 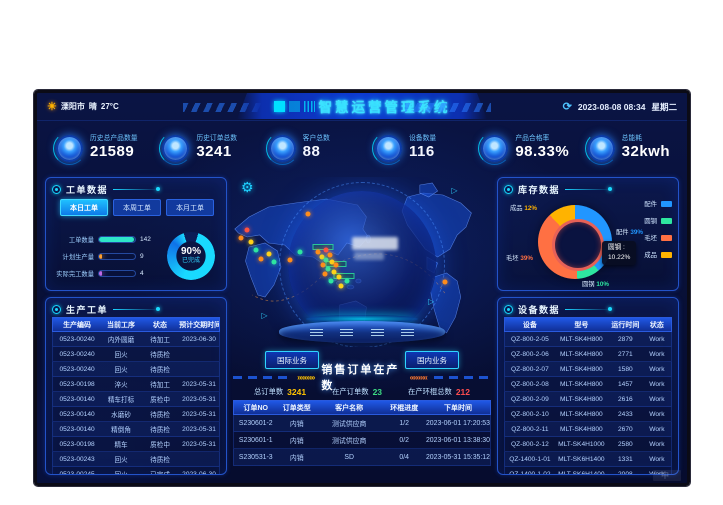 What do you see at coordinates (588, 414) in the screenshot?
I see `table-row: QZ-800-2-10 MLT-SK4H800 2433 Work` at bounding box center [588, 414].